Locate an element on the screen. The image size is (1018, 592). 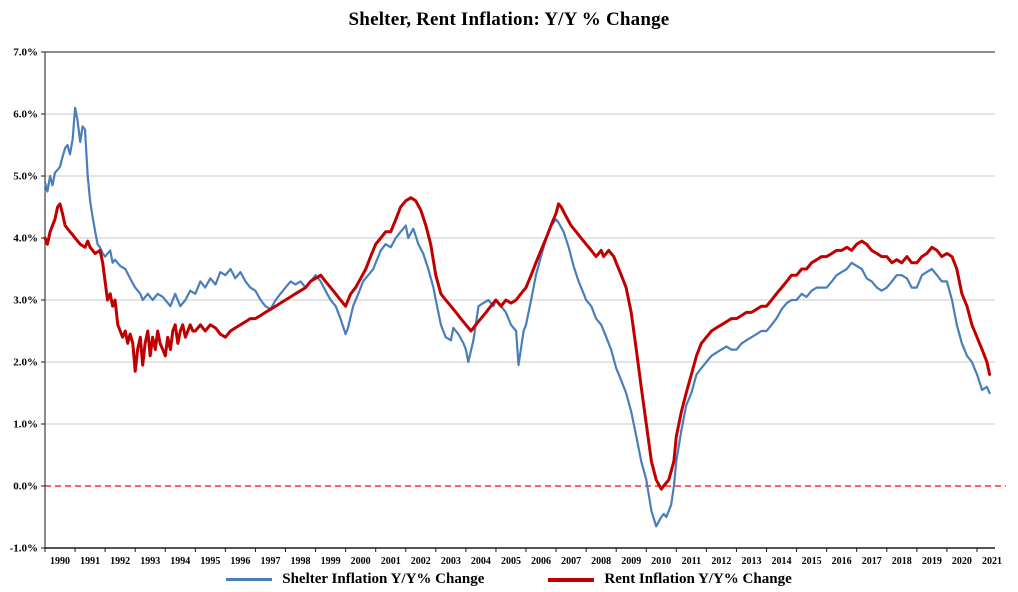
shelter-line-swatch-icon is located at coordinates (249, 579).